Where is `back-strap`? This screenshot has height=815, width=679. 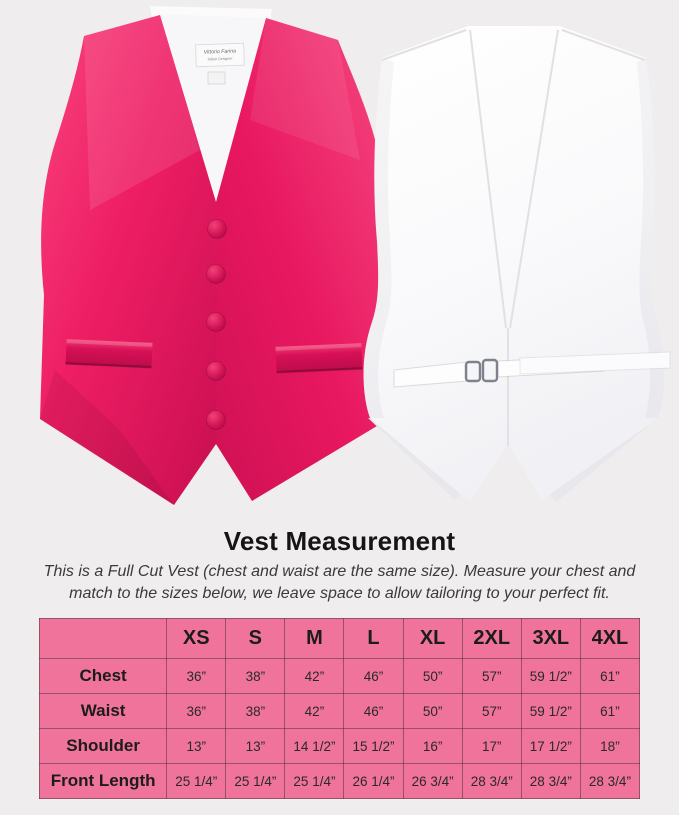
back-strap is located at coordinates (532, 369).